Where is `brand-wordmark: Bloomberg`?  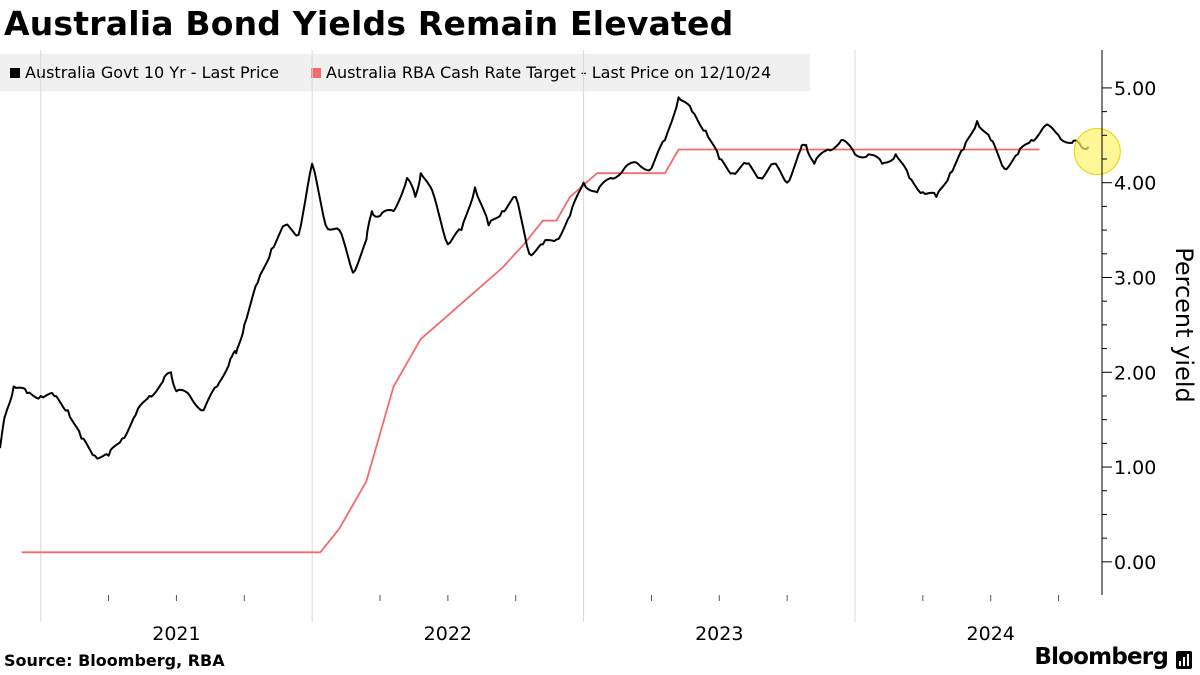 brand-wordmark: Bloomberg is located at coordinates (1101, 657).